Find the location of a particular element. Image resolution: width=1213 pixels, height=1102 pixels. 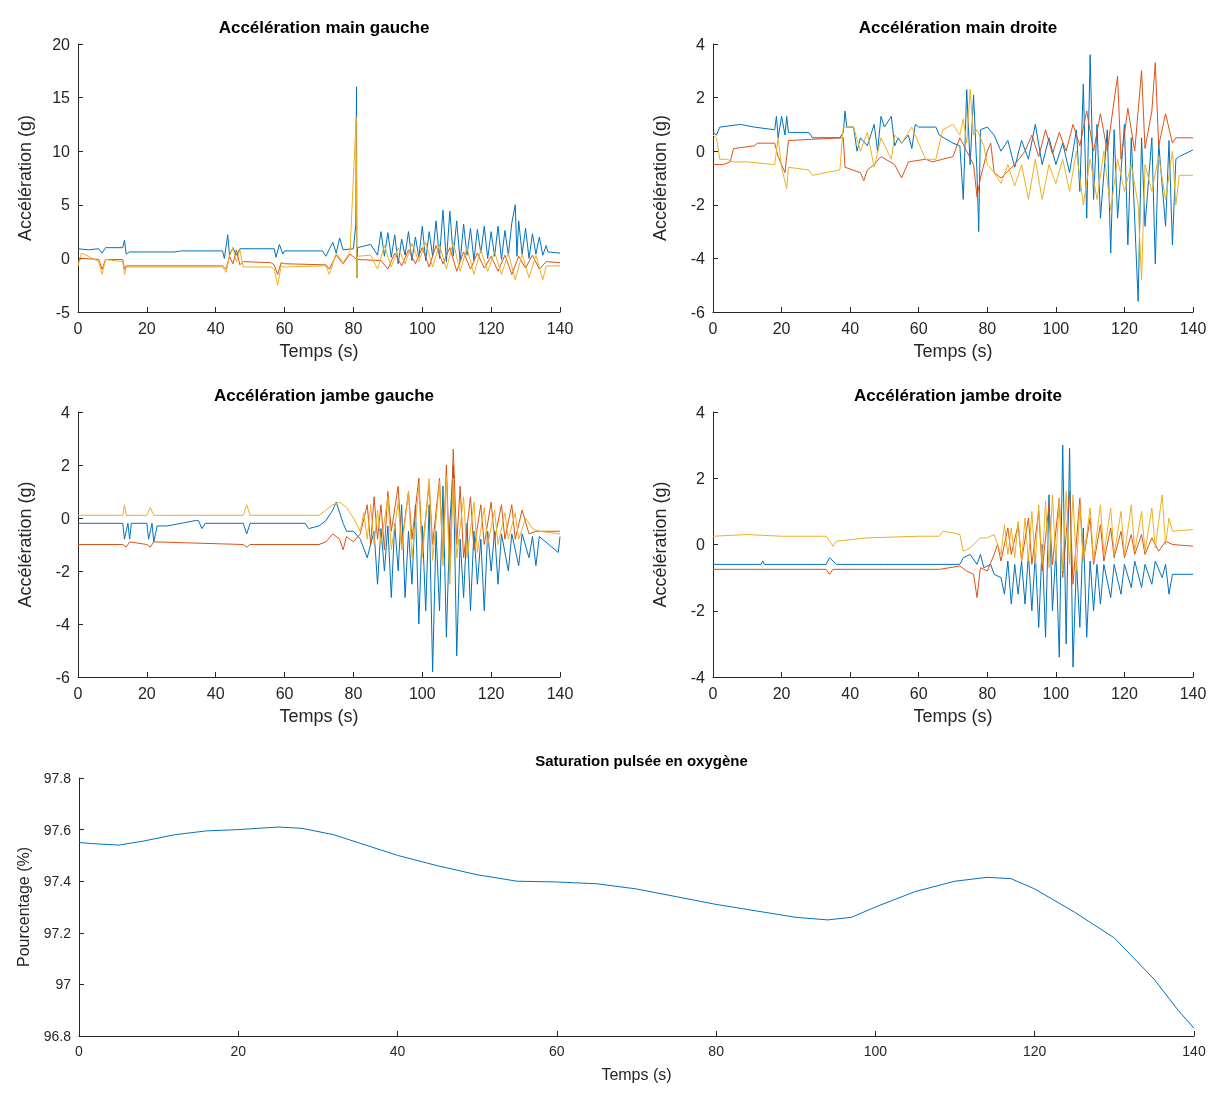

y-tick-label: 97.6 is located at coordinates (57, 829).